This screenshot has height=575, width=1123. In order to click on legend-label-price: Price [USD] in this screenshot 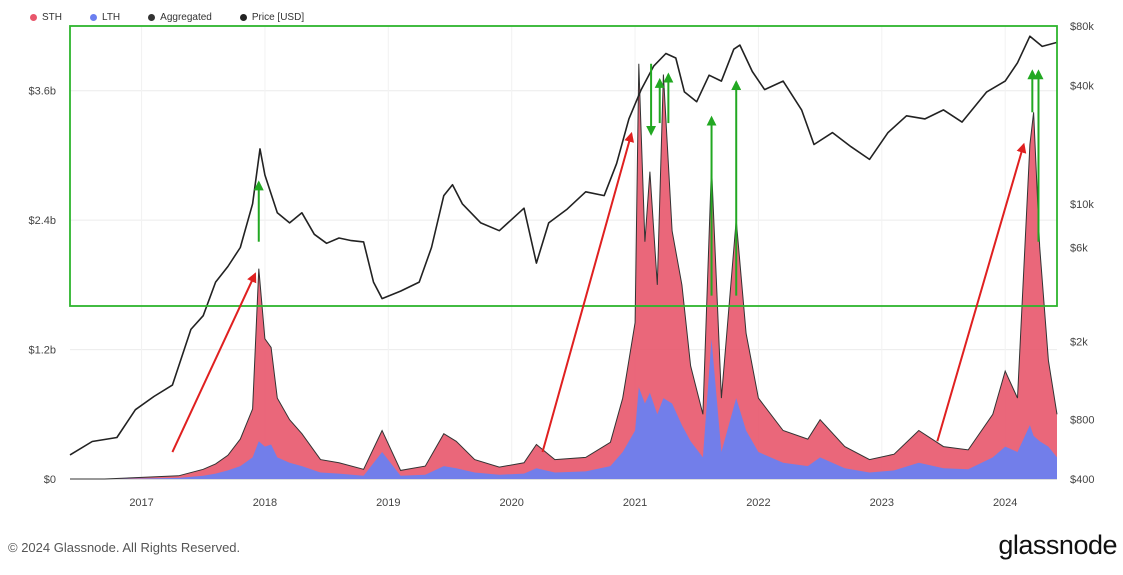, I will do `click(278, 17)`.